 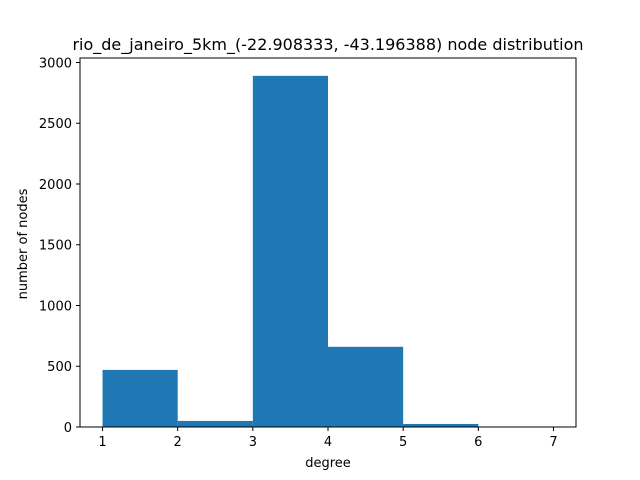 What do you see at coordinates (68, 428) in the screenshot?
I see `y-tick-label: 0` at bounding box center [68, 428].